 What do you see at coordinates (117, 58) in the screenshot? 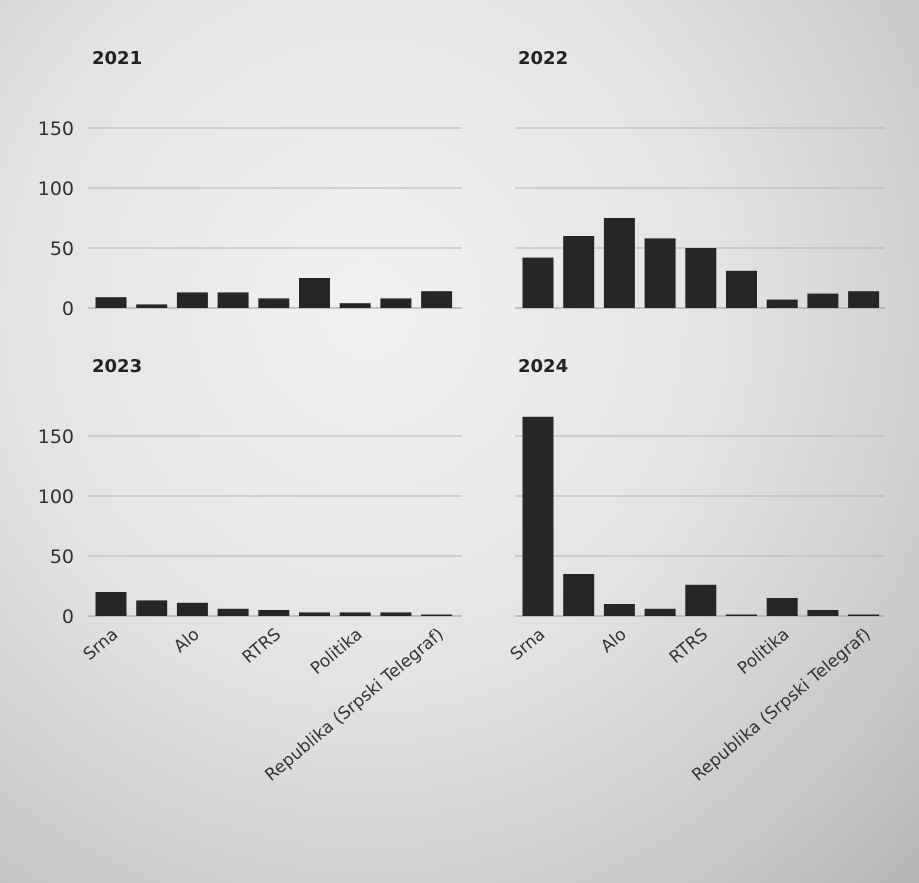
I see `panel-title-2021: 2021` at bounding box center [117, 58].